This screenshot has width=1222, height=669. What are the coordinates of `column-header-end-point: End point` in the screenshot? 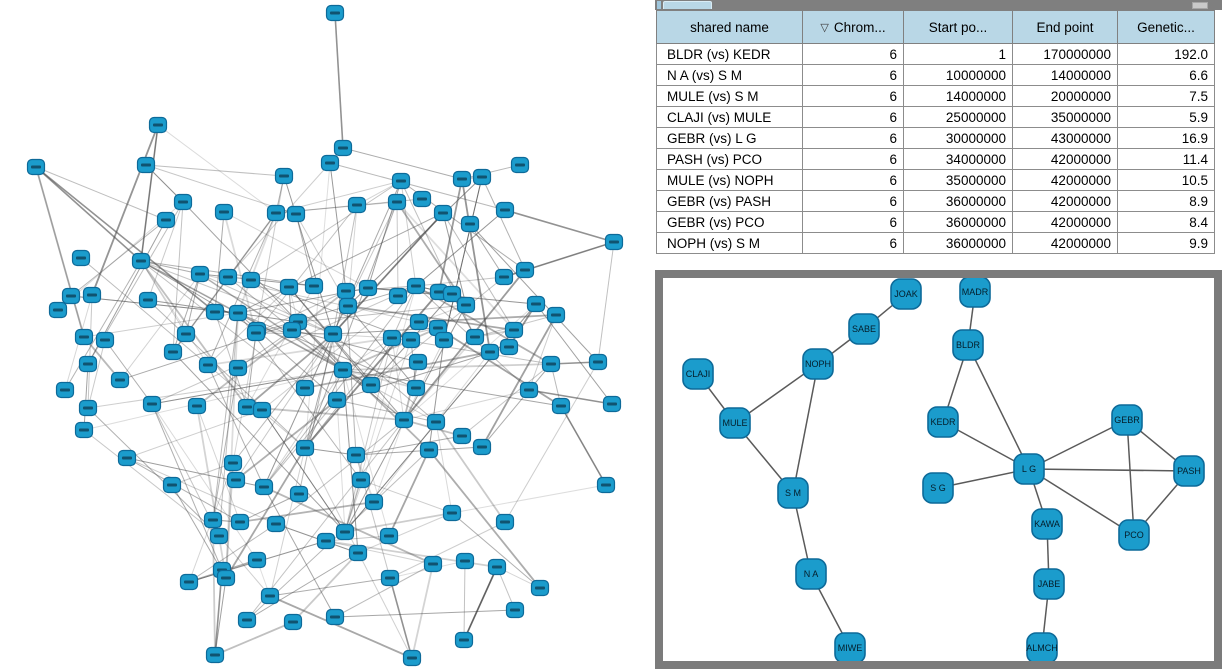 It's located at (1065, 27).